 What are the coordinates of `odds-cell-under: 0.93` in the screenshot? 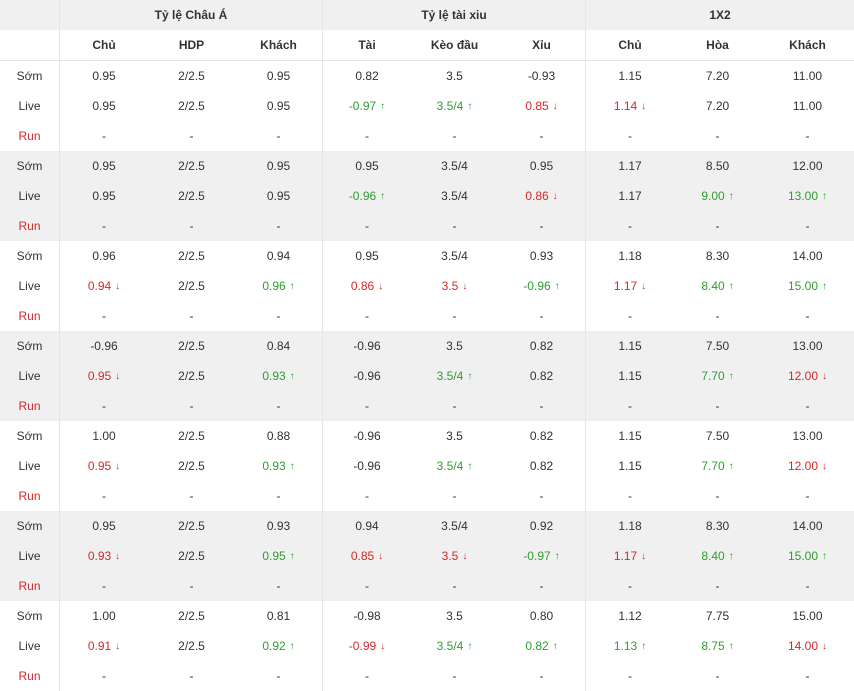 It's located at (542, 256).